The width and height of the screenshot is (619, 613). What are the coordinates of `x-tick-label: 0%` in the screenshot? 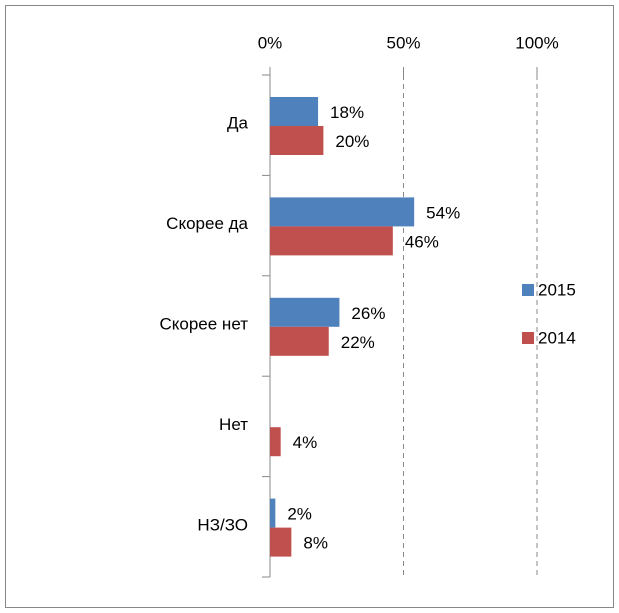 It's located at (270, 42).